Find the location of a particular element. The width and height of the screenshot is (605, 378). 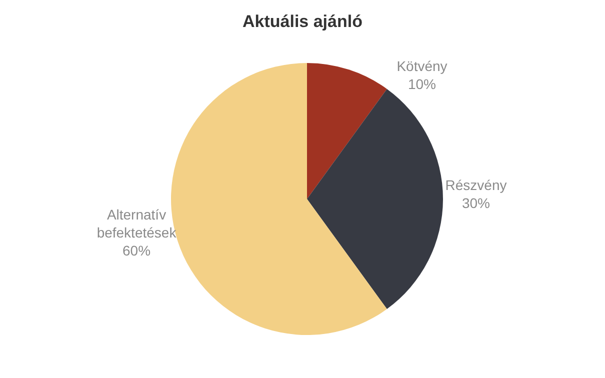

chart-title: Aktuális ajánló is located at coordinates (303, 22).